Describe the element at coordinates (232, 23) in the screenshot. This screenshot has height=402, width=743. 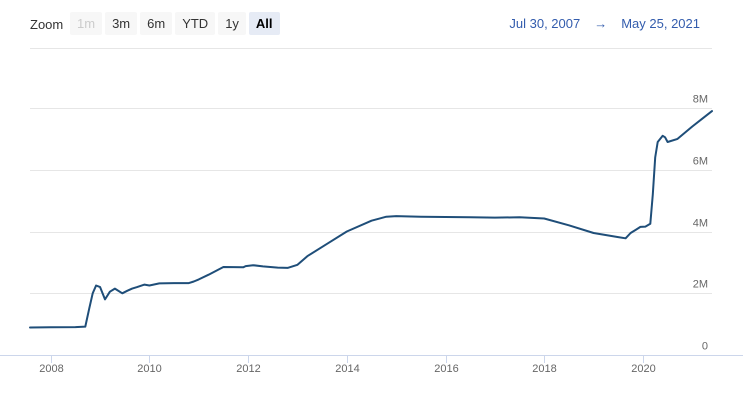
I see `zoom-1y-button: 1y` at that location.